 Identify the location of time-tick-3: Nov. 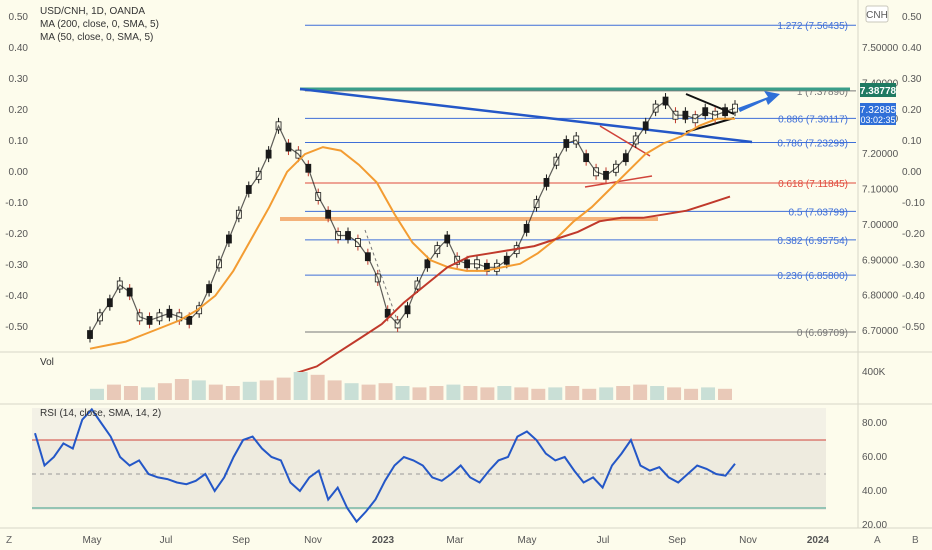
(313, 540).